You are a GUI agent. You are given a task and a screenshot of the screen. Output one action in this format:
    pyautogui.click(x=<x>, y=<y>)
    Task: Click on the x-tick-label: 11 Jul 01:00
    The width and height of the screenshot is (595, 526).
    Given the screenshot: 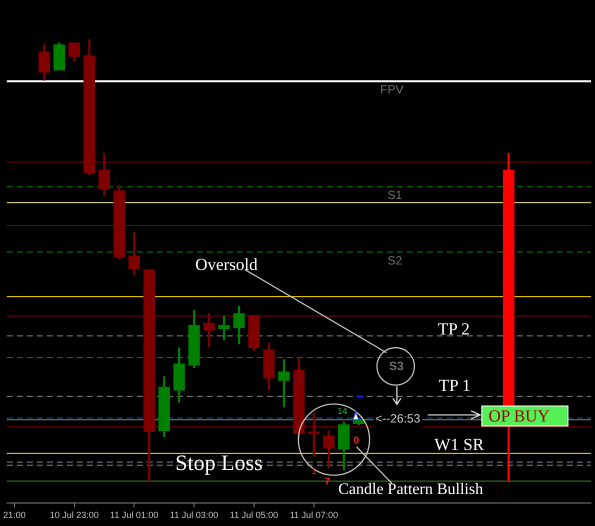 What is the action you would take?
    pyautogui.click(x=134, y=515)
    